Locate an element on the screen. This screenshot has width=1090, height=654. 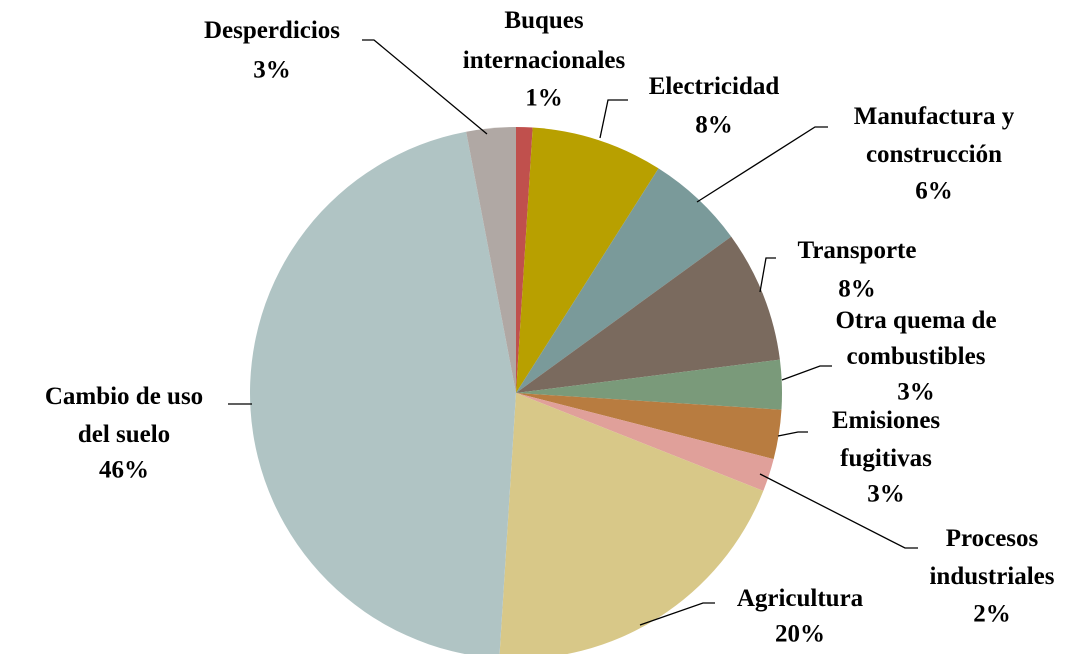
label-line: Manufactura y is located at coordinates (934, 116).